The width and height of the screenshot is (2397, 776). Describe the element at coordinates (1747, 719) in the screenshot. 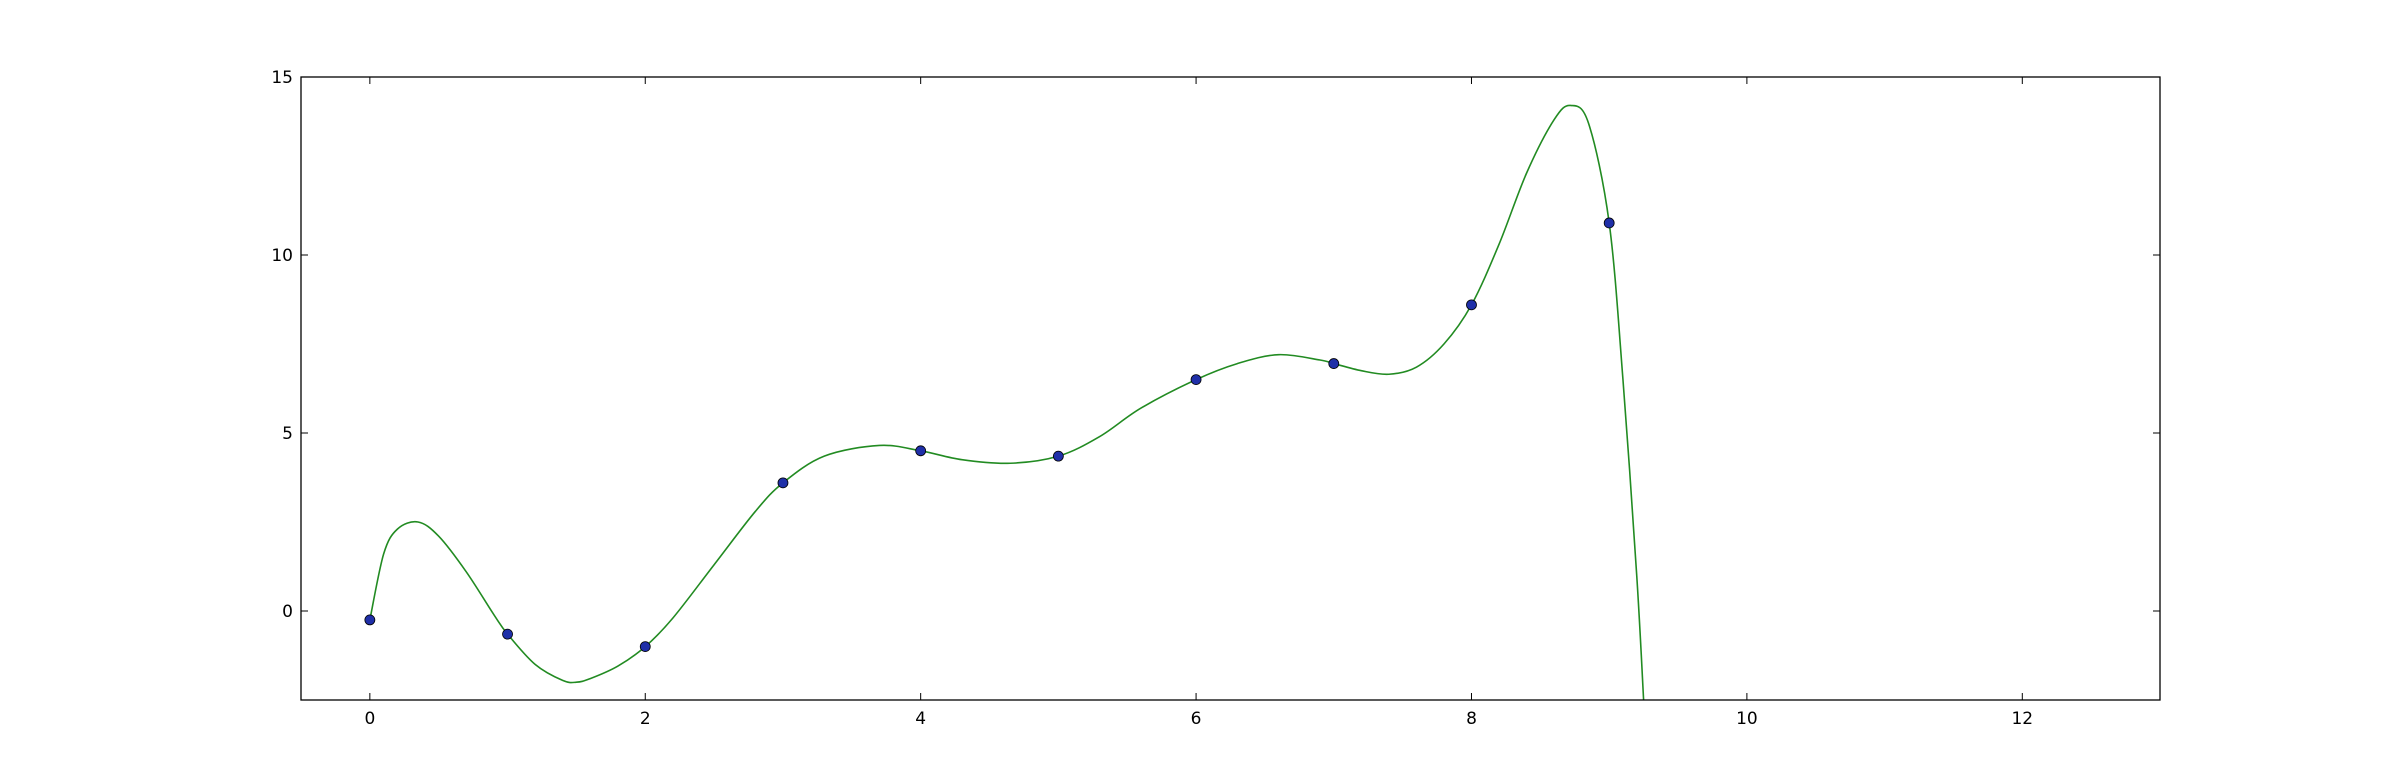

I see `x-tick-label: 10` at that location.